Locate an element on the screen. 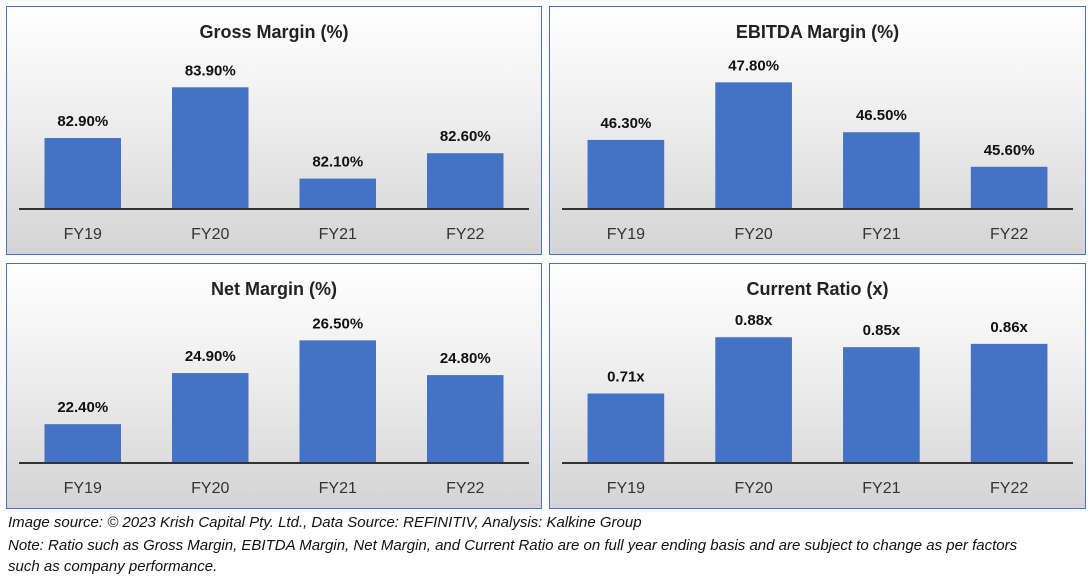 The height and width of the screenshot is (588, 1090). data-label: 45.60% is located at coordinates (1009, 150).